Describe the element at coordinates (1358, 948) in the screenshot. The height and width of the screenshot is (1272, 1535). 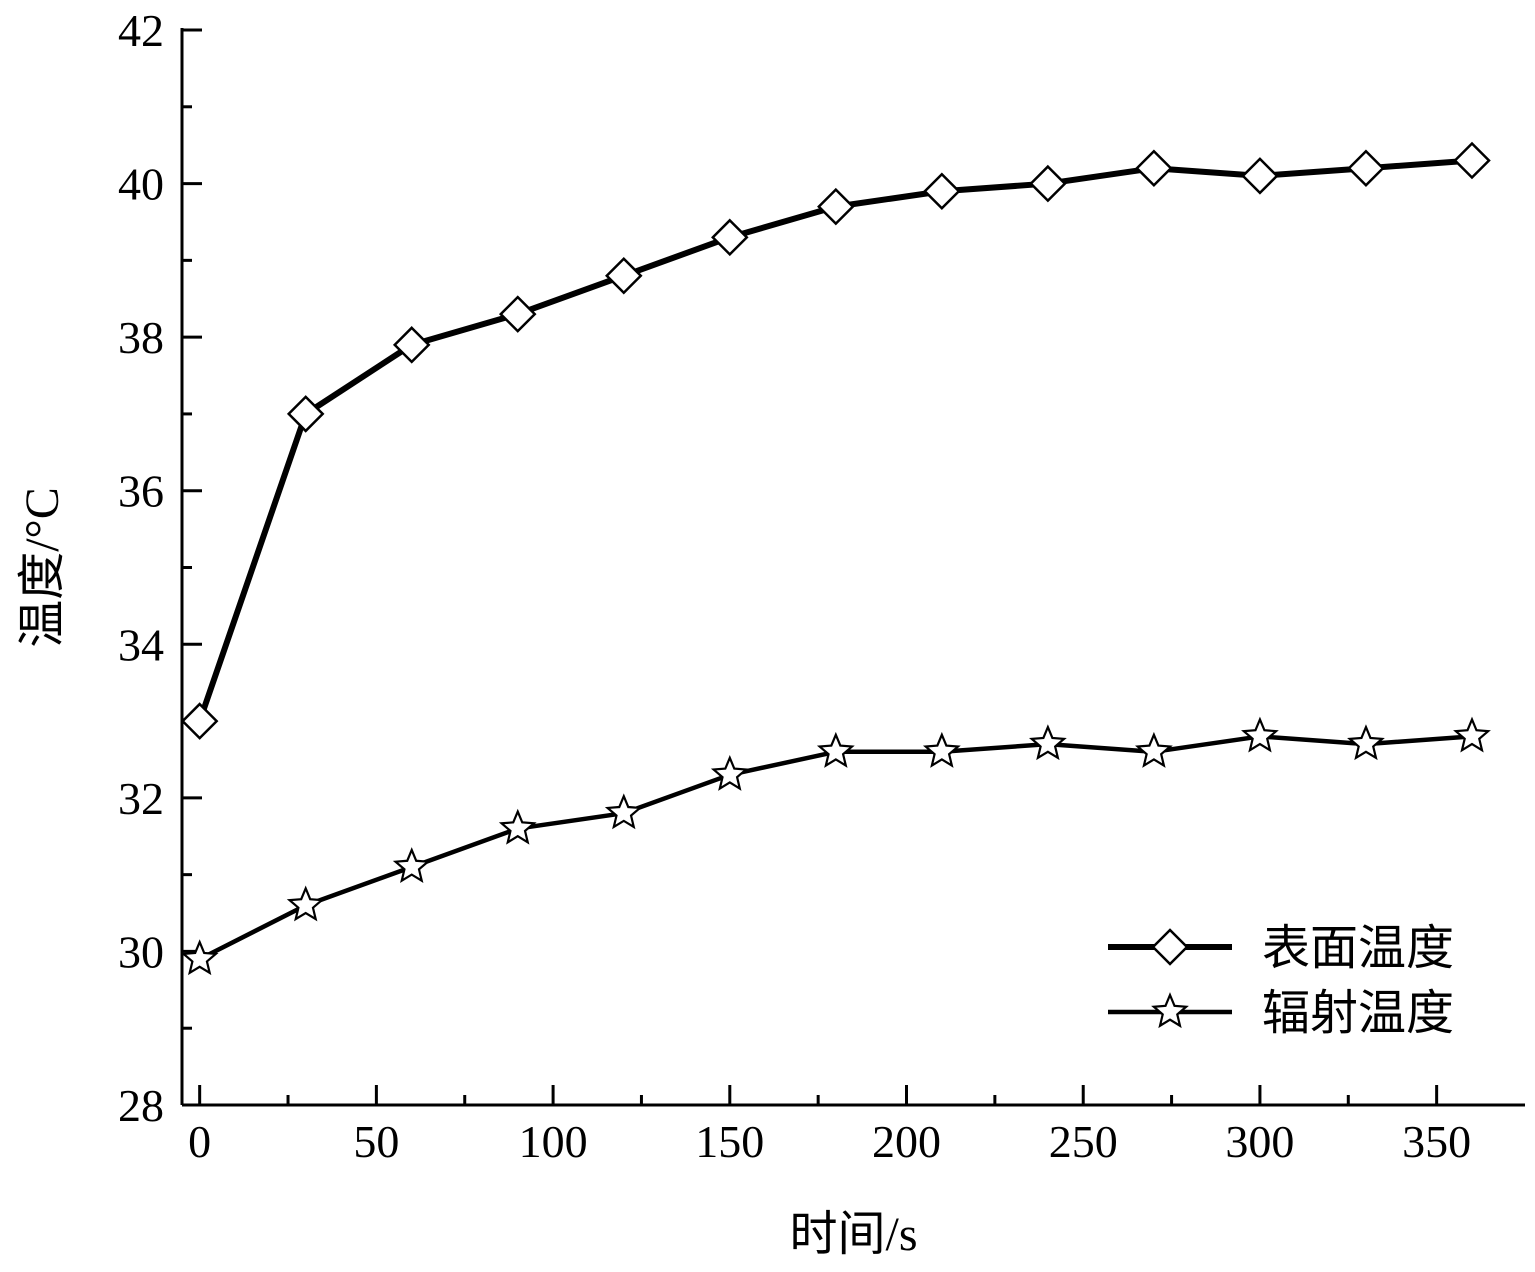
I see `legend-label: 表面温度` at that location.